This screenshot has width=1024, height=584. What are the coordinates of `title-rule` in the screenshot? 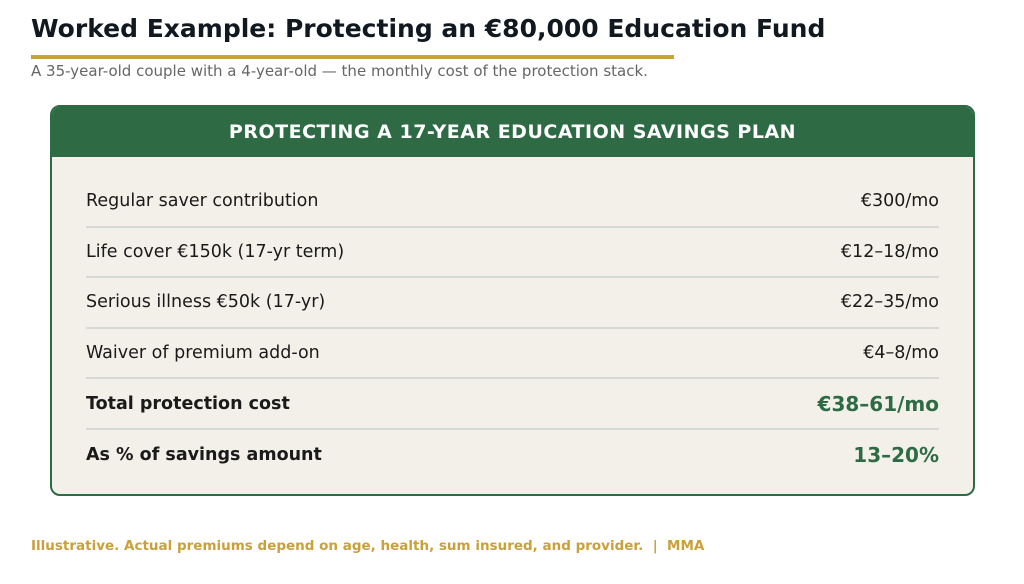 It's located at (352, 57).